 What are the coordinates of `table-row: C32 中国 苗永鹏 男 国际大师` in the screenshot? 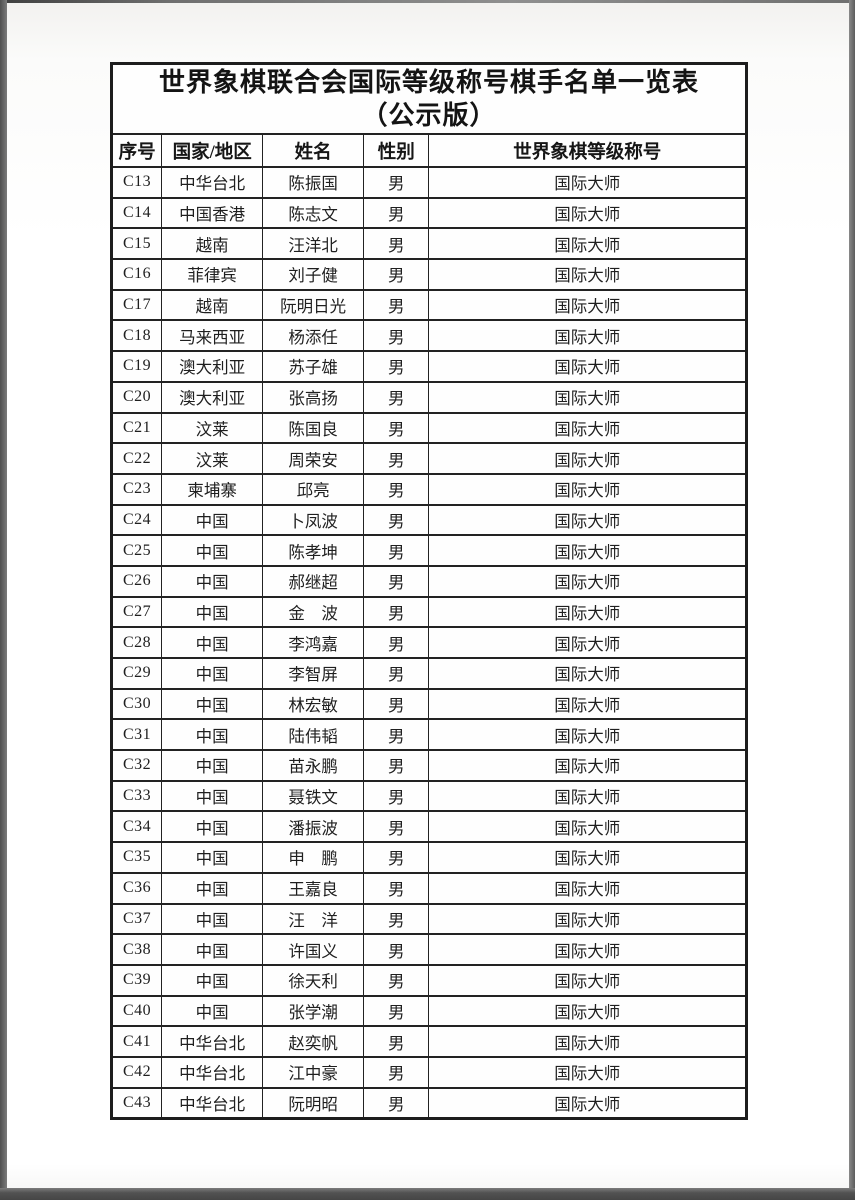 It's located at (428, 765).